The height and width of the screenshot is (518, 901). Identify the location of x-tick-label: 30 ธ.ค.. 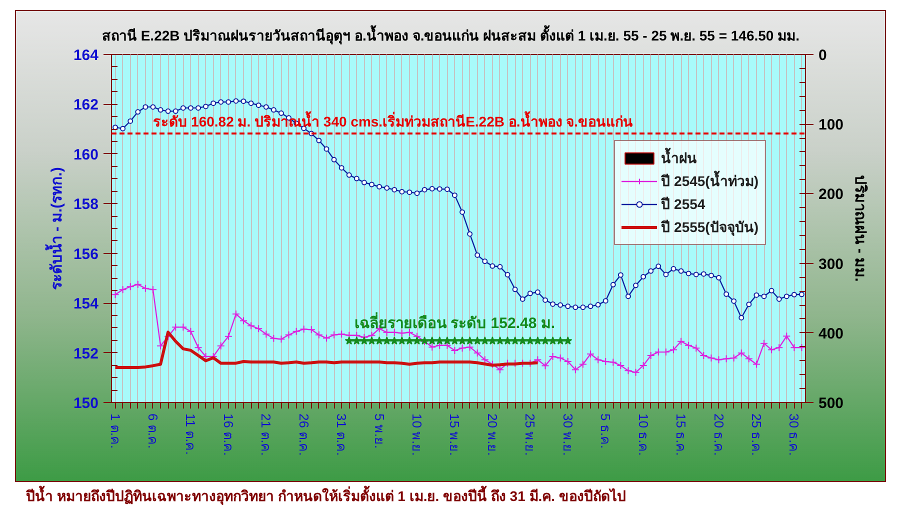
(794, 435).